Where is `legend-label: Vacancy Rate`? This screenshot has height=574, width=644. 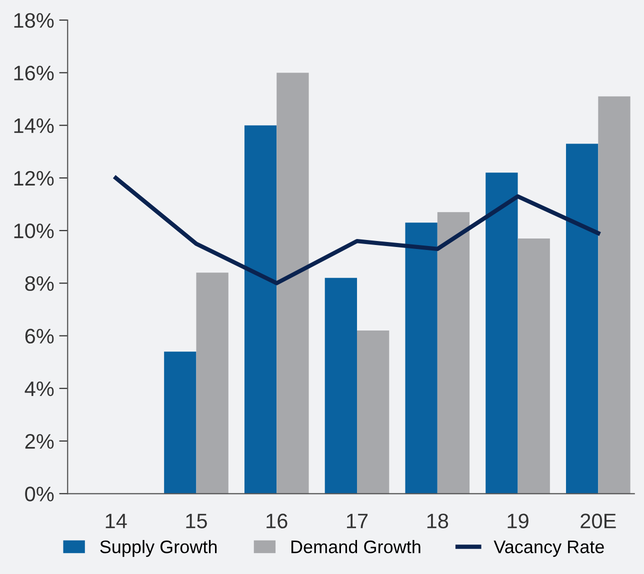
legend-label: Vacancy Rate is located at coordinates (549, 548).